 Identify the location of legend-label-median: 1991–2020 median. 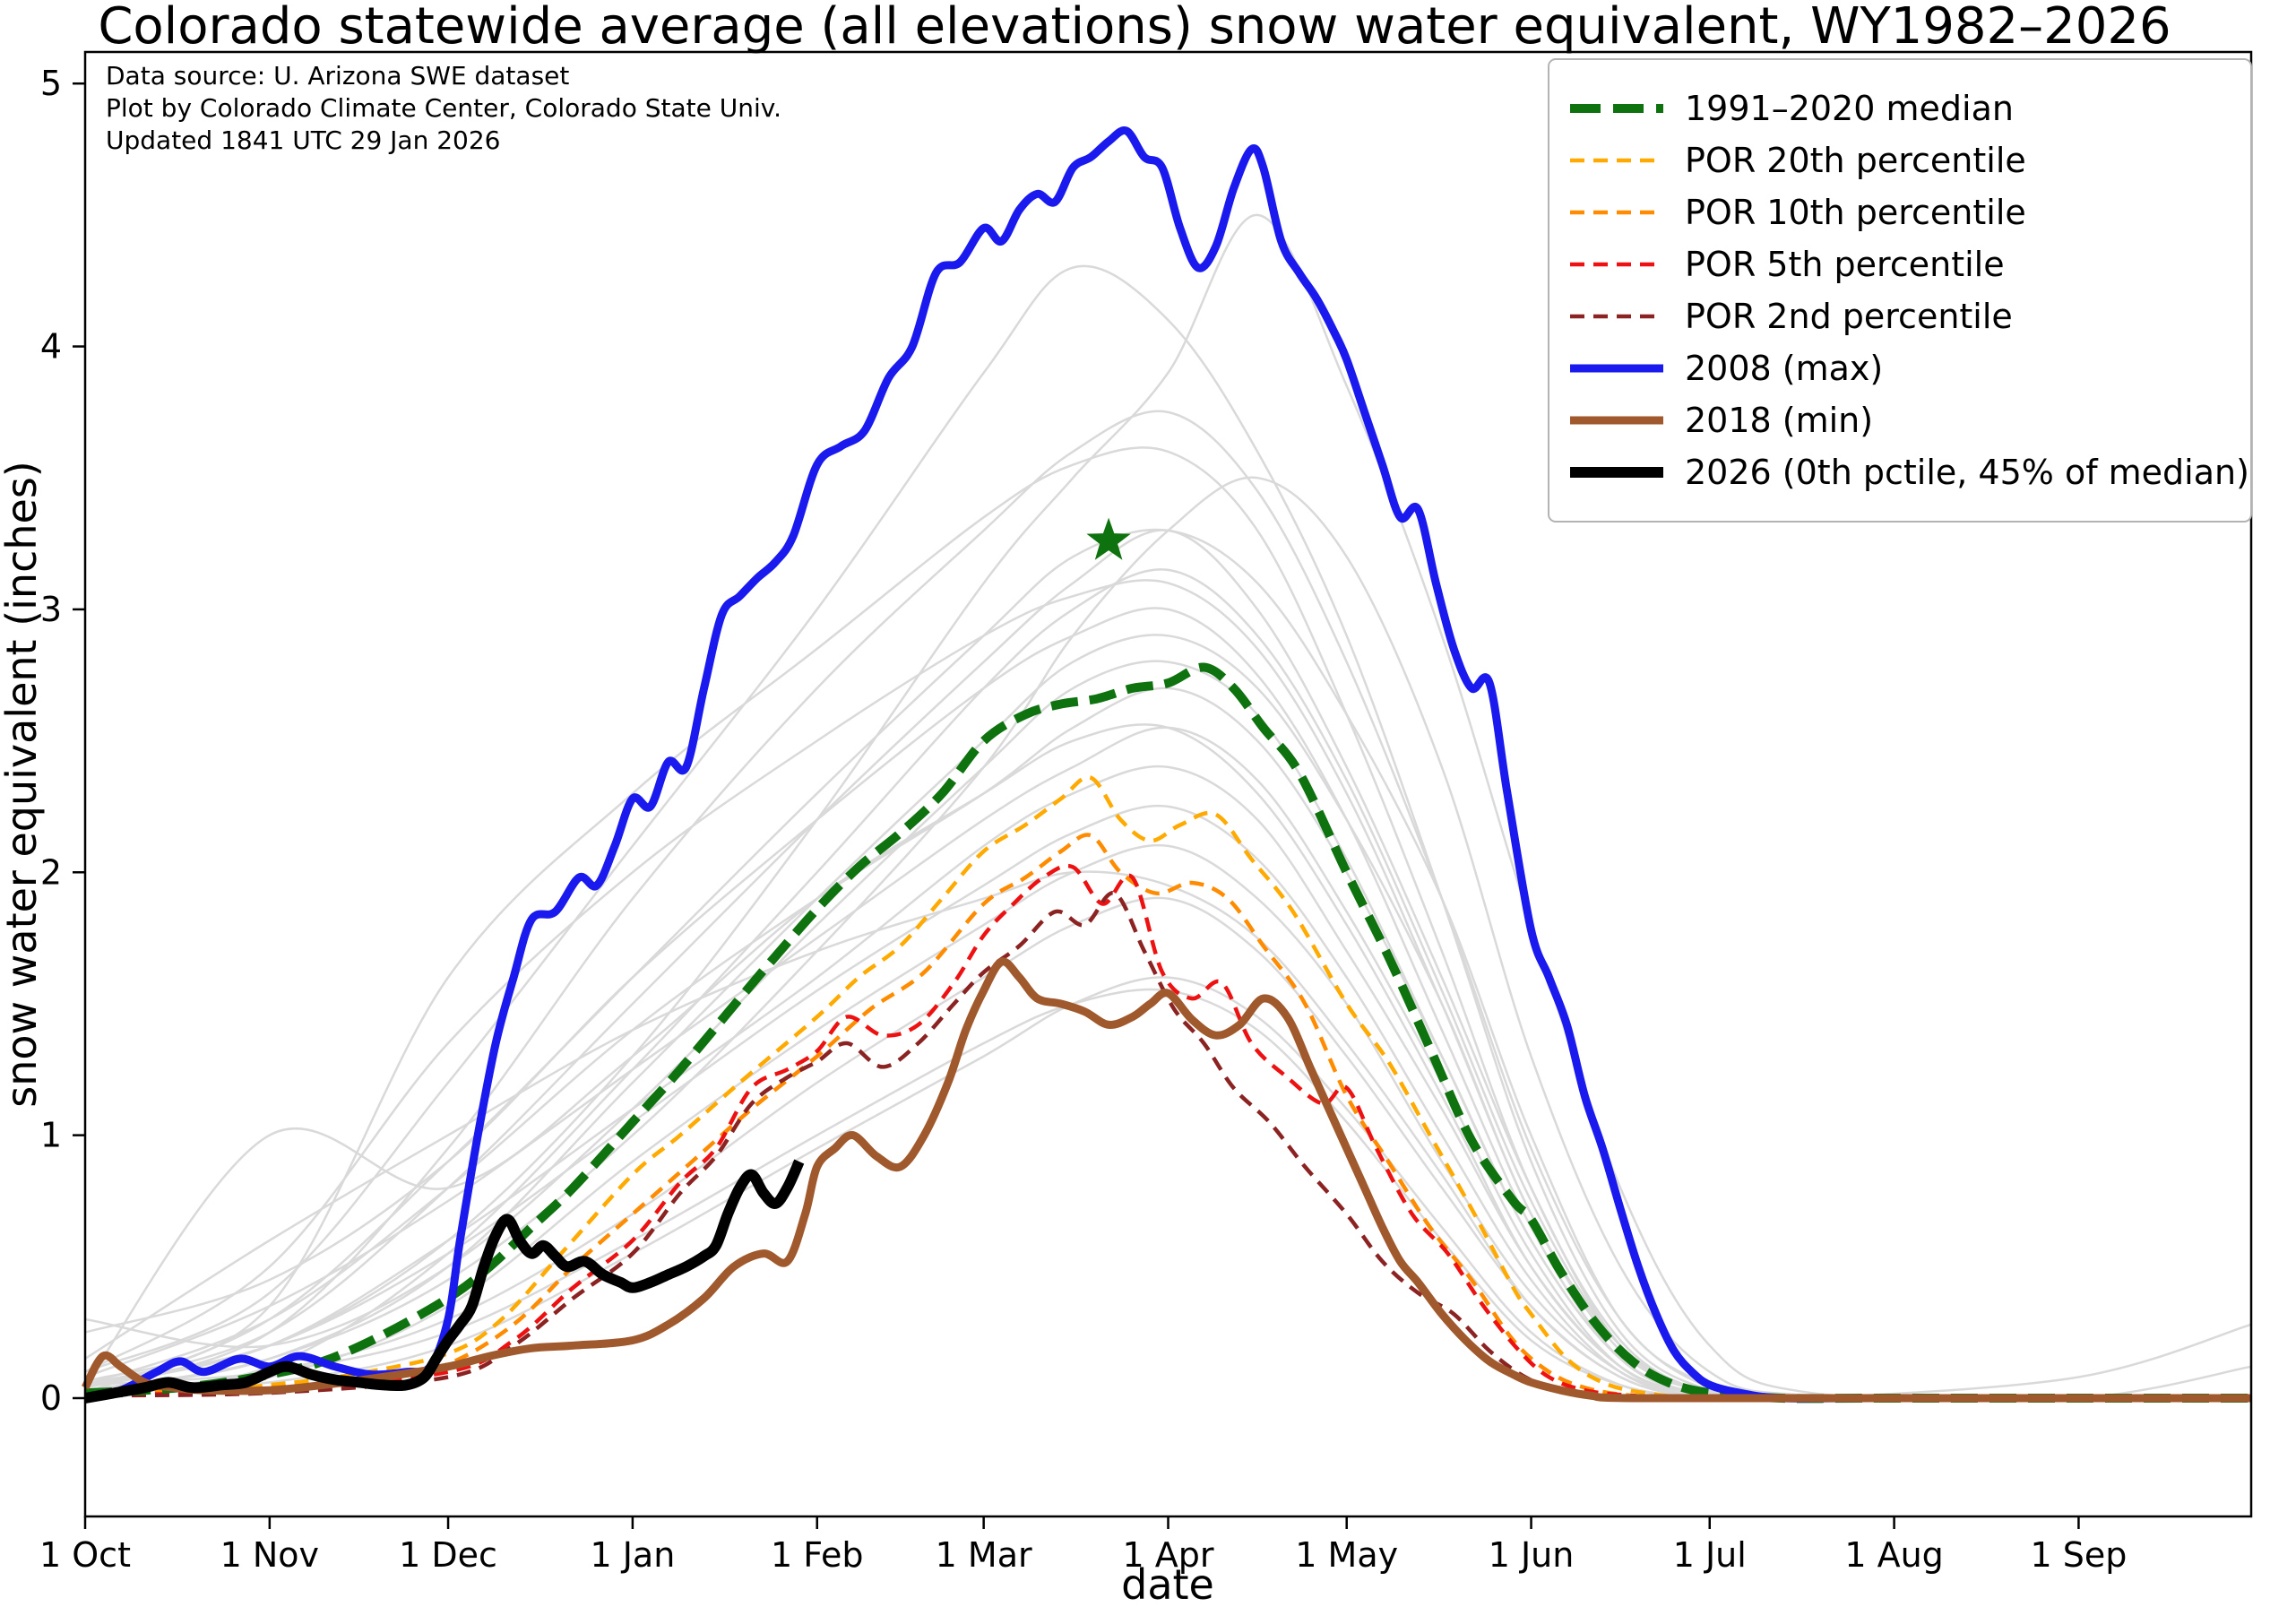
(1850, 108).